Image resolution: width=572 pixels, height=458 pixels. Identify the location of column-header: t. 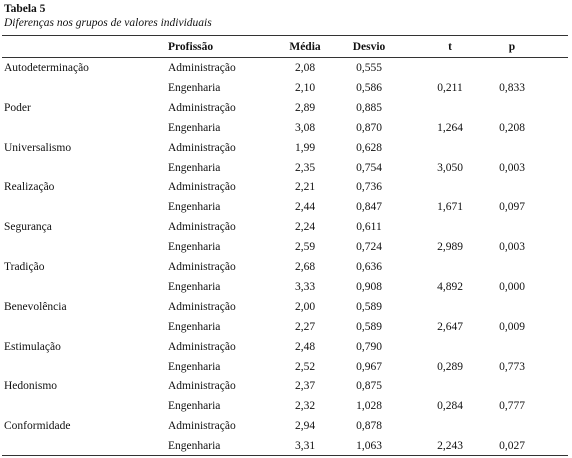
(450, 47).